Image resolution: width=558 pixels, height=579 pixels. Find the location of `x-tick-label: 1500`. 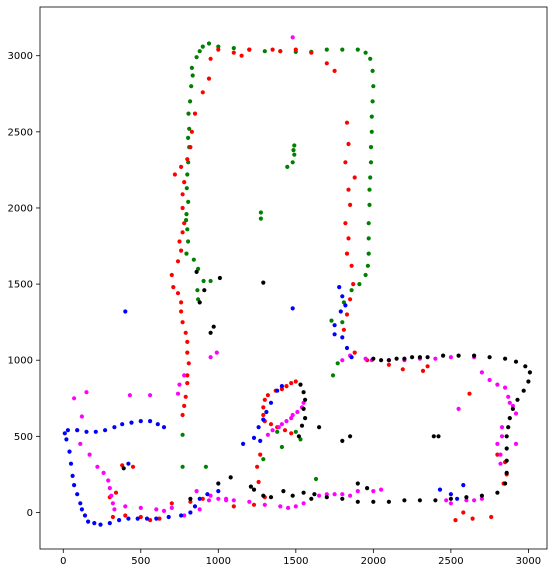

x-tick-label: 1500 is located at coordinates (295, 561).